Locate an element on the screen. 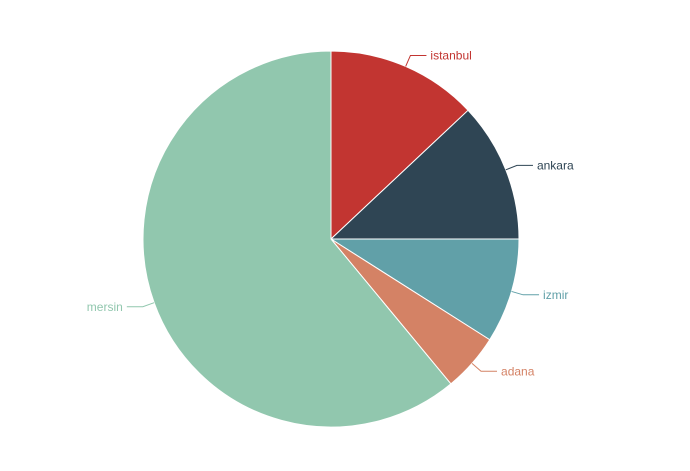 The height and width of the screenshot is (471, 690). pie-slice-izmir is located at coordinates (425, 289).